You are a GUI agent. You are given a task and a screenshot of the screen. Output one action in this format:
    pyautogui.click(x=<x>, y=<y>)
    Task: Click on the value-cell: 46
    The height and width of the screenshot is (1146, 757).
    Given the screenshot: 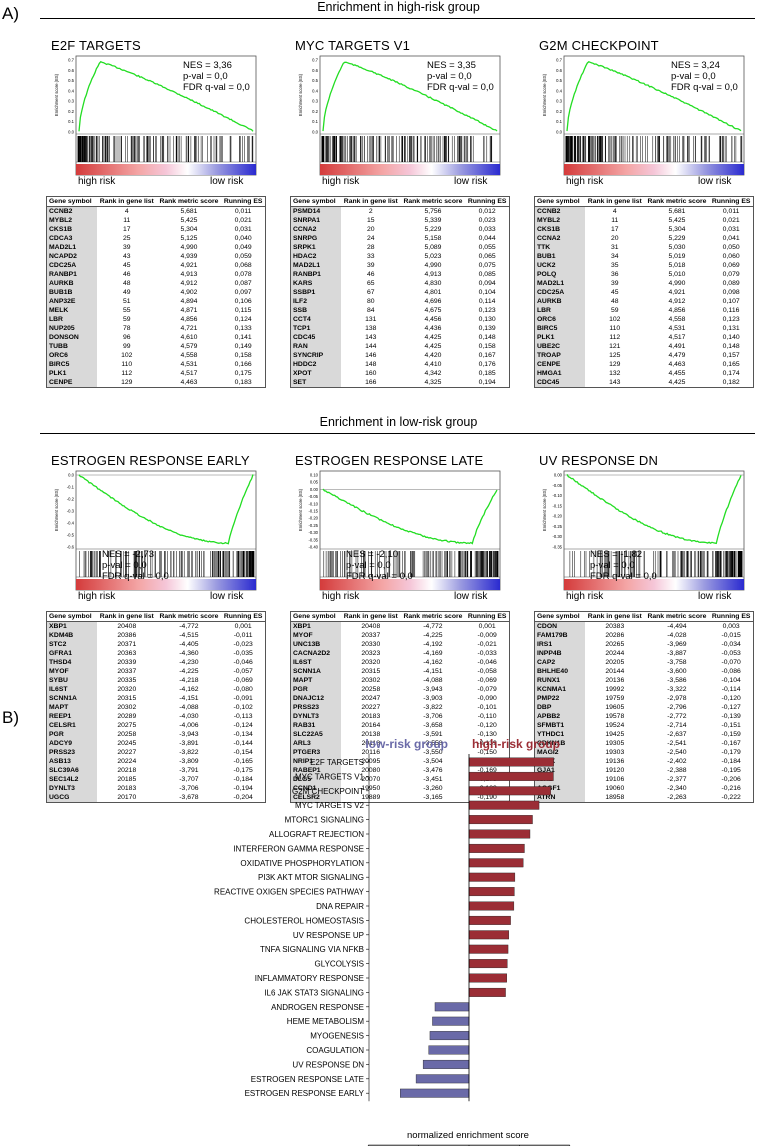 What is the action you would take?
    pyautogui.click(x=371, y=274)
    